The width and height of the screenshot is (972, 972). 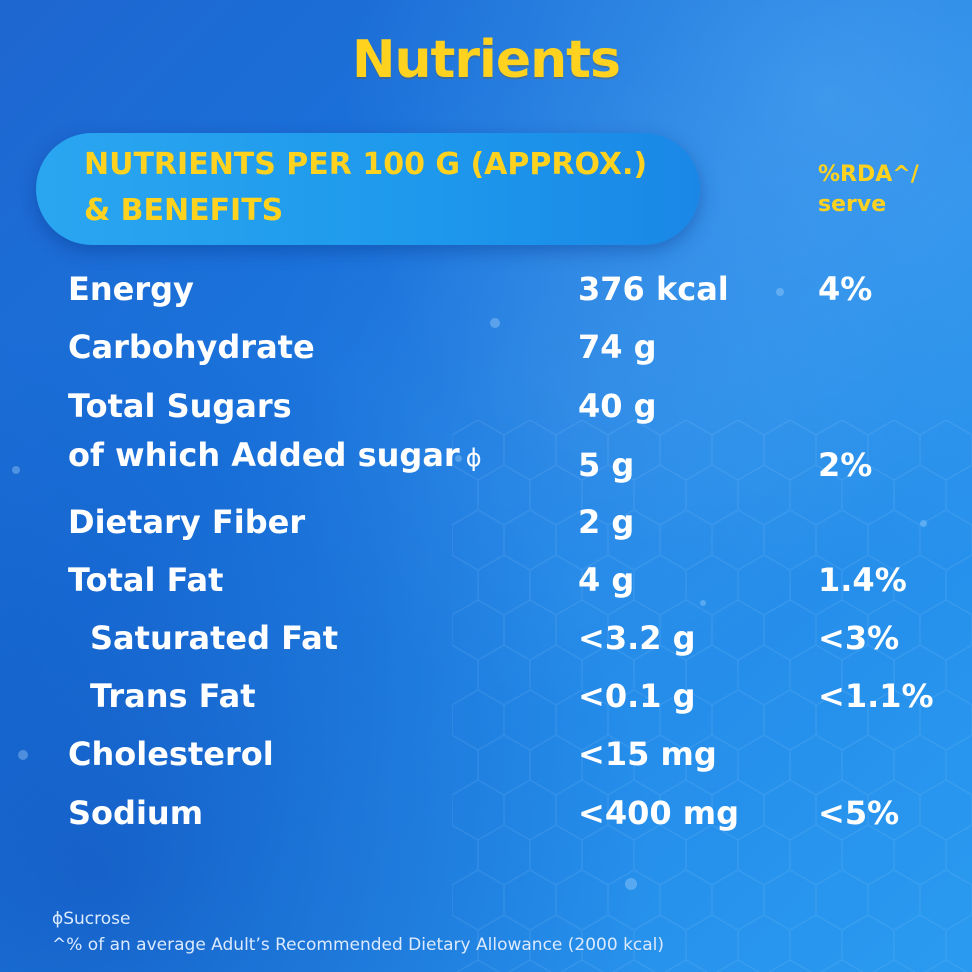 What do you see at coordinates (131, 289) in the screenshot?
I see `nutrient-name: Energy` at bounding box center [131, 289].